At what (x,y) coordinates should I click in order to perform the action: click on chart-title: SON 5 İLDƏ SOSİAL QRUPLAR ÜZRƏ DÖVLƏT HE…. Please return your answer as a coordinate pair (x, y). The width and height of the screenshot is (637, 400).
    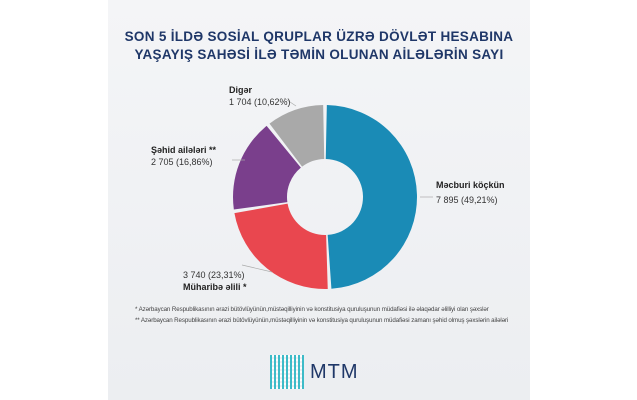
    Looking at the image, I should click on (319, 46).